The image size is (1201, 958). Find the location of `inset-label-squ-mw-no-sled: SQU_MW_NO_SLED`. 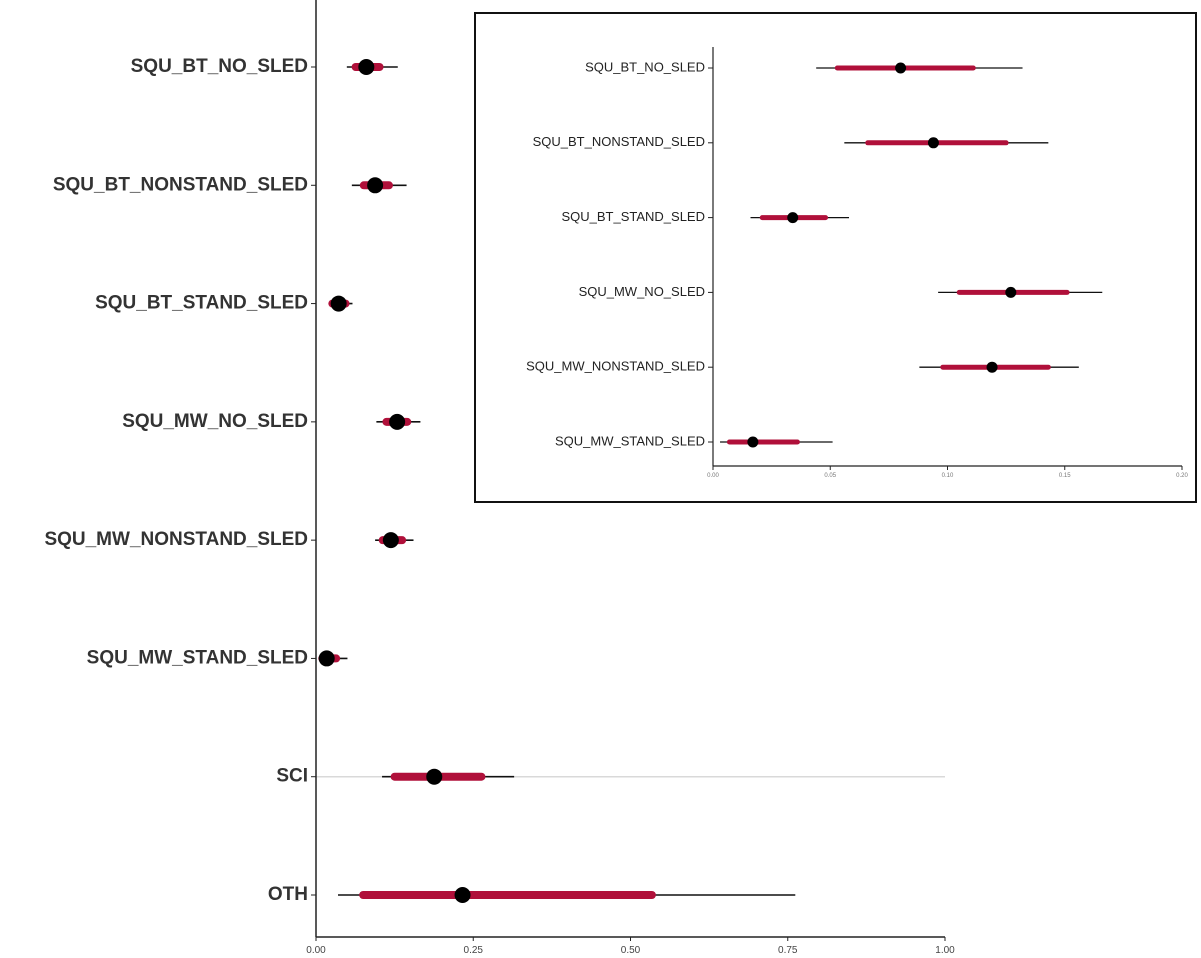

inset-label-squ-mw-no-sled: SQU_MW_NO_SLED is located at coordinates (642, 291).